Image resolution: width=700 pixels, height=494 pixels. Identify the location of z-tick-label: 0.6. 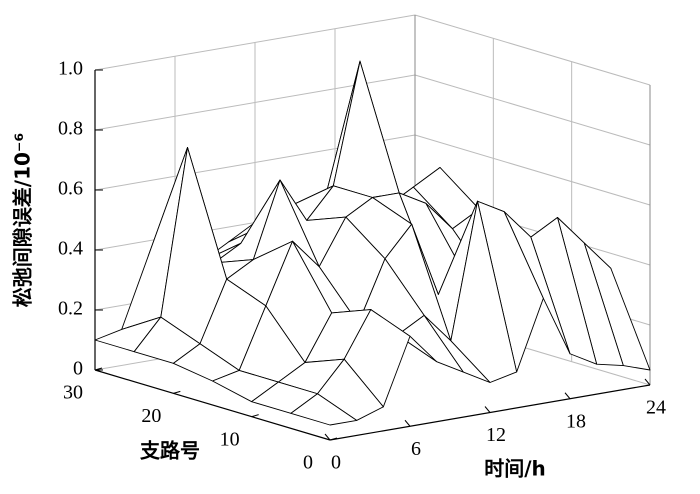
(70, 189).